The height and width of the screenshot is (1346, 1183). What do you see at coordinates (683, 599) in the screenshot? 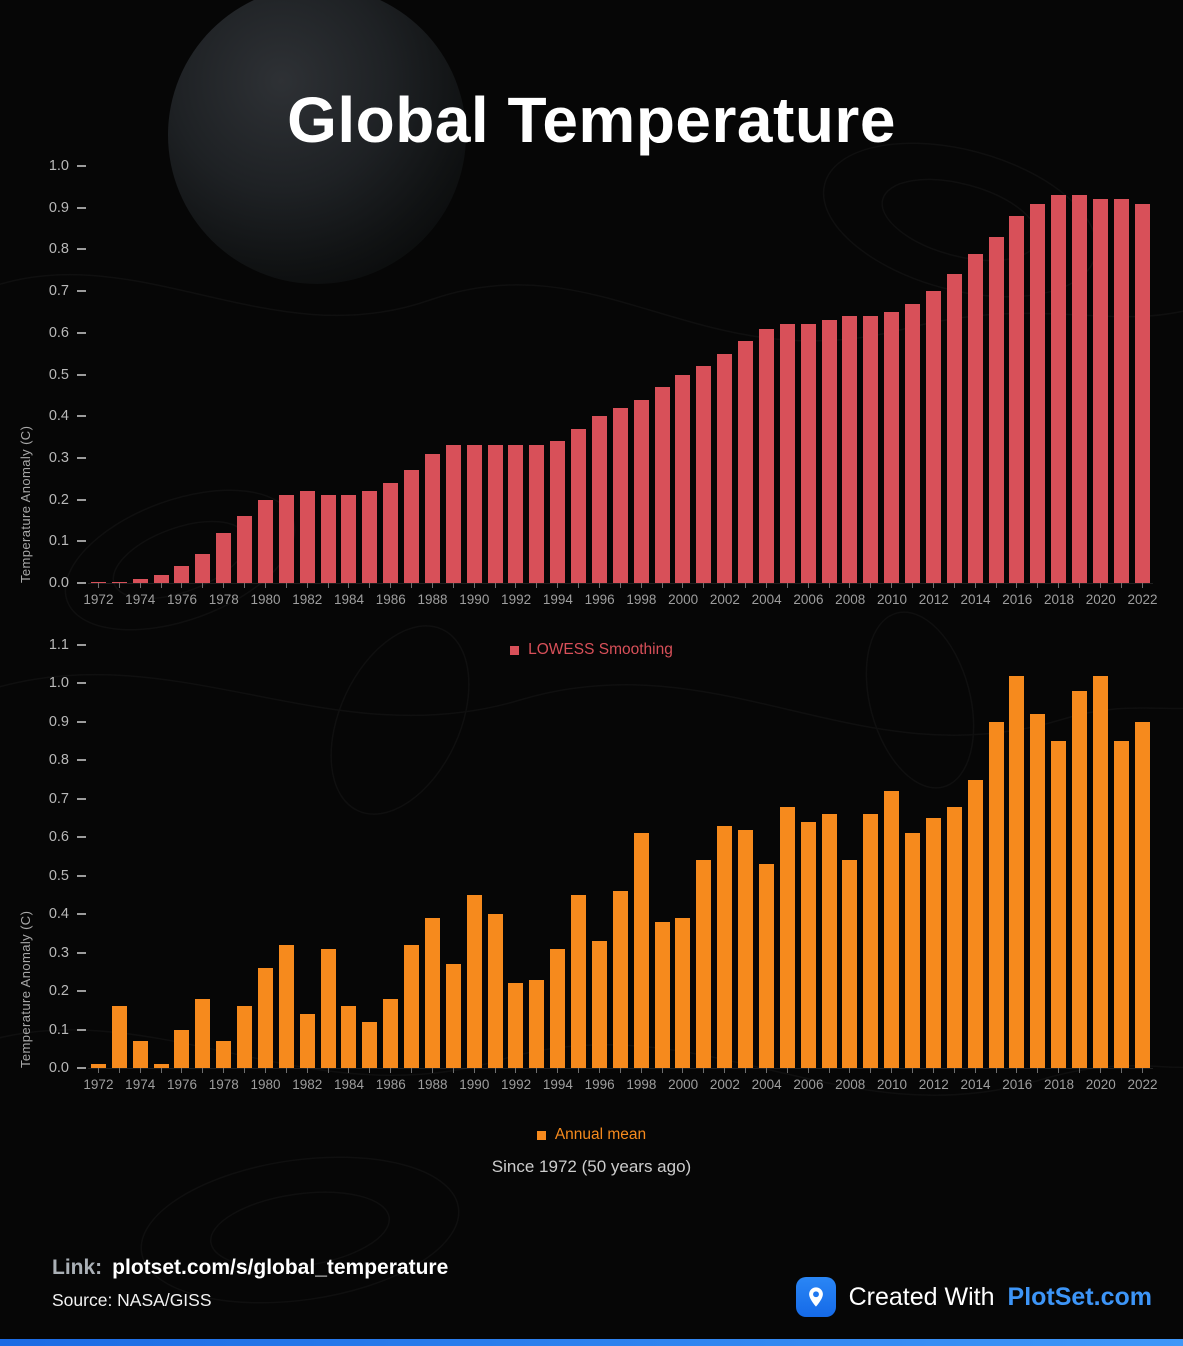
I see `x-label: 2000` at bounding box center [683, 599].